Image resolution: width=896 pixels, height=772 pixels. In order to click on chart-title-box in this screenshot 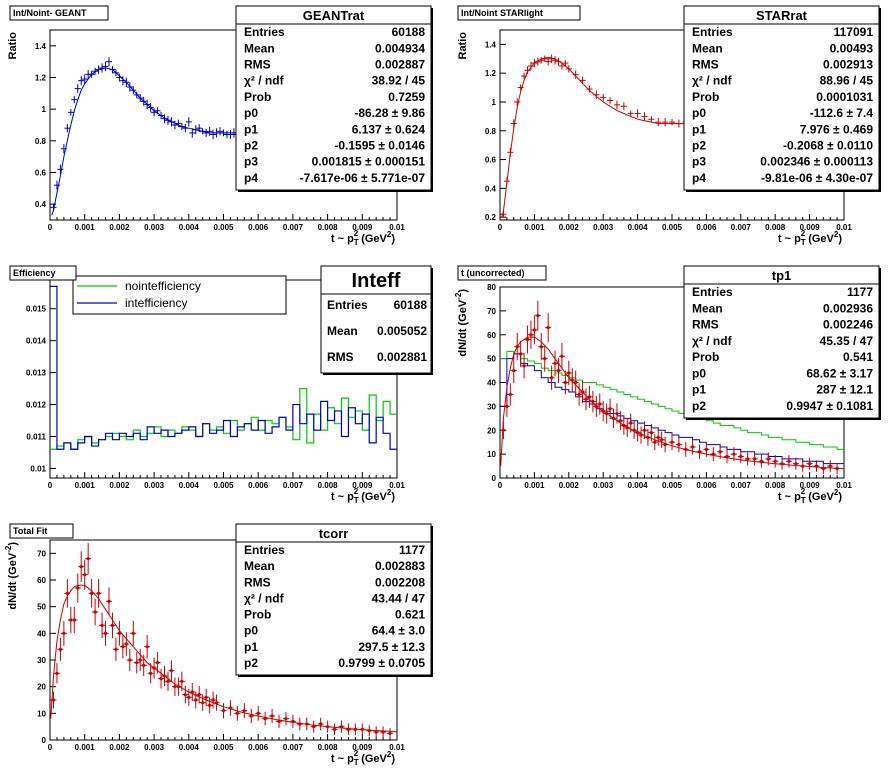, I will do `click(502, 273)`.